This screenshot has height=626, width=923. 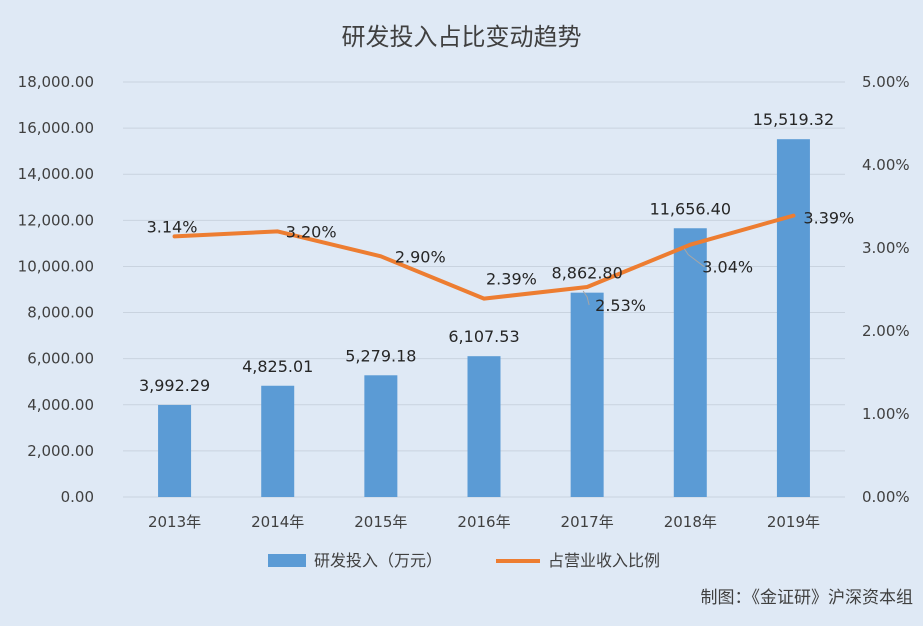 I want to click on line-data-label: 2.39%, so click(x=511, y=279).